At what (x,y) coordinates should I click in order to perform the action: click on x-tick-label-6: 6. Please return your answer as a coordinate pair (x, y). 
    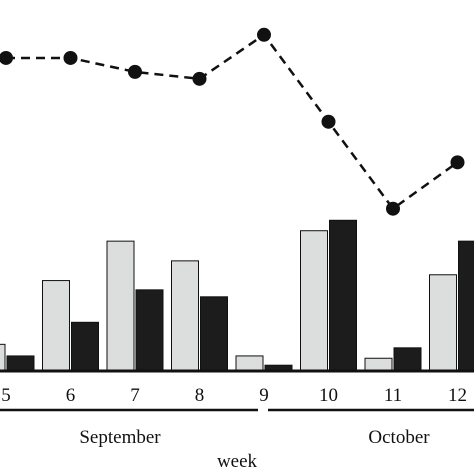
    Looking at the image, I should click on (71, 395).